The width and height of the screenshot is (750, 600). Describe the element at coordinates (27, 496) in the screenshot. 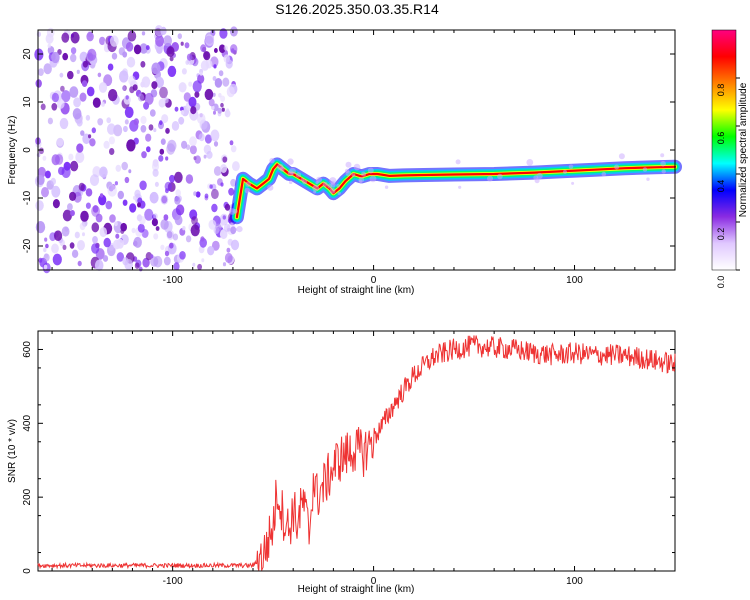

I see `y-tick-label: 200` at that location.